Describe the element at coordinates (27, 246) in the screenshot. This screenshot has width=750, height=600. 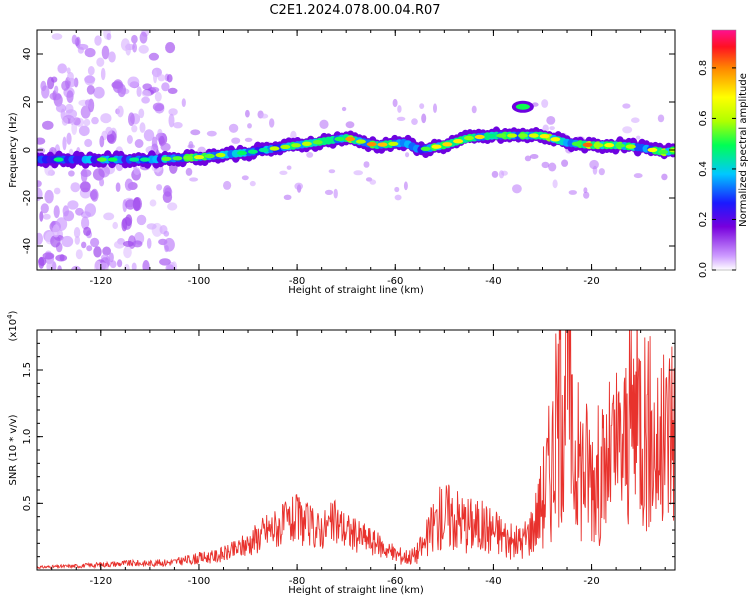
I see `spectrogram-y-tick-label: -40` at that location.